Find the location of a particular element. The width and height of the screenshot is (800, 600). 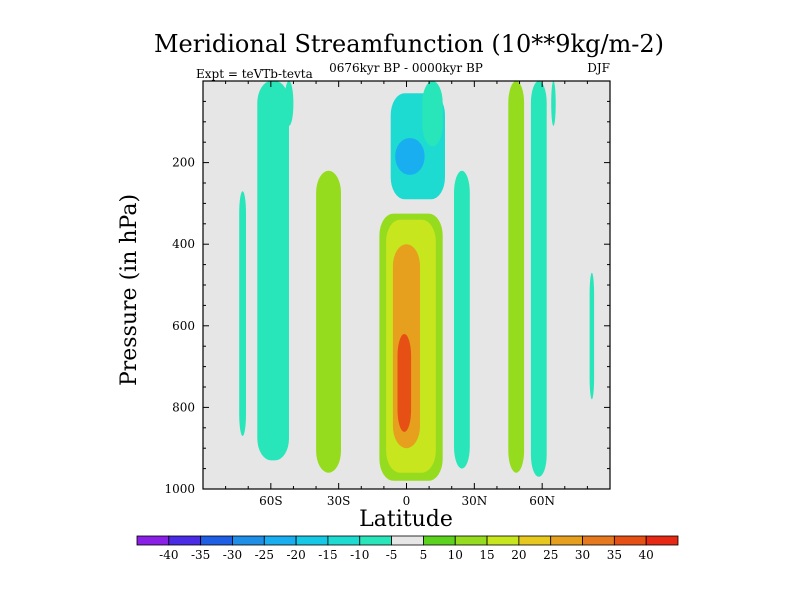

x-axis-label: Latitude is located at coordinates (406, 519).